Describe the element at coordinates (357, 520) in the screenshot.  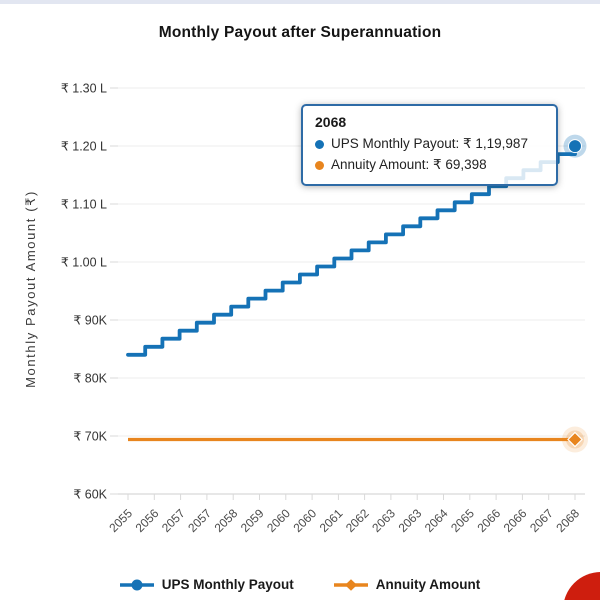
I see `x-tick-label: 2062` at that location.